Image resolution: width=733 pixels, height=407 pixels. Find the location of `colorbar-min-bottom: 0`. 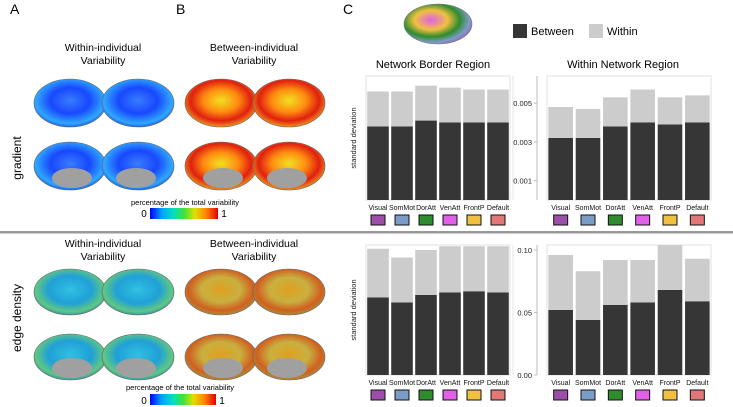

colorbar-min-bottom: 0 is located at coordinates (144, 401).